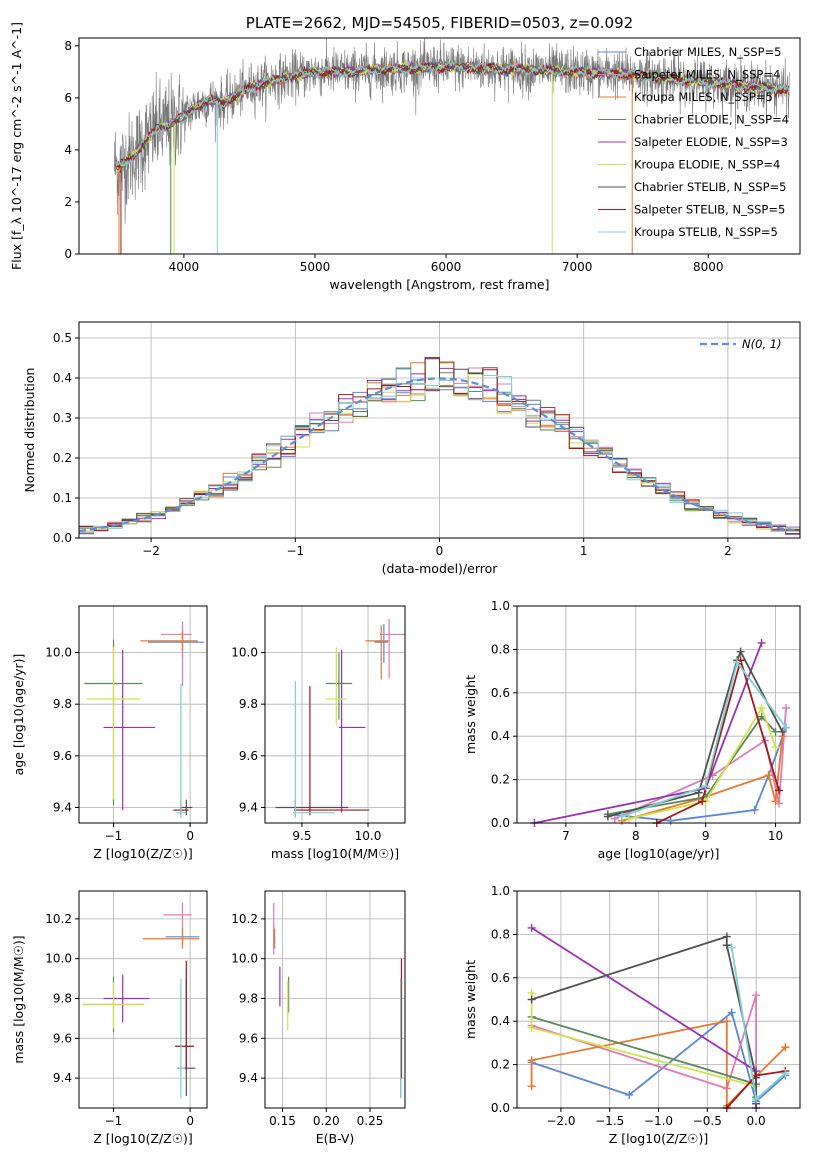 The height and width of the screenshot is (1170, 819). What do you see at coordinates (68, 150) in the screenshot?
I see `y-tick-label: 4` at bounding box center [68, 150].